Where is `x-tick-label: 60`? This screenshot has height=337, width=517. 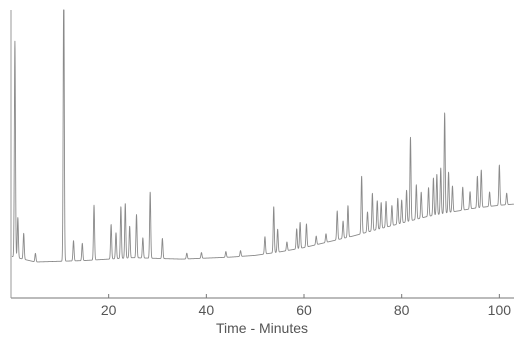 x-tick-label: 60 is located at coordinates (304, 310).